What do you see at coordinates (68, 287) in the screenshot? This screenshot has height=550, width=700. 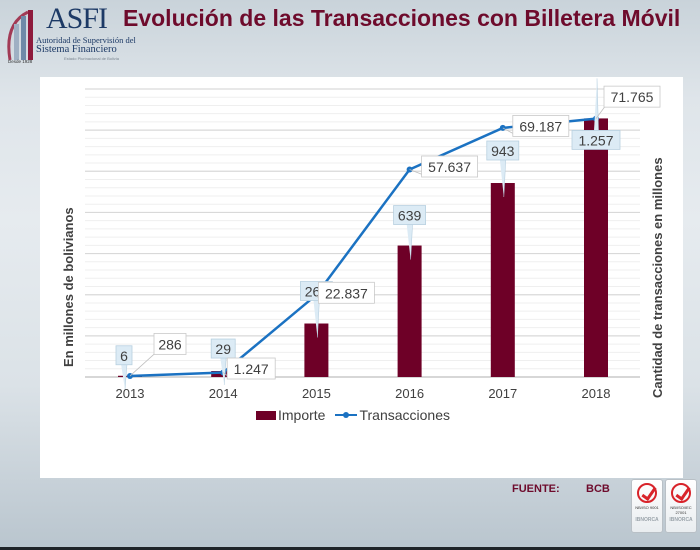 I see `y-axis-left-label: En millones de bolivianos` at bounding box center [68, 287].